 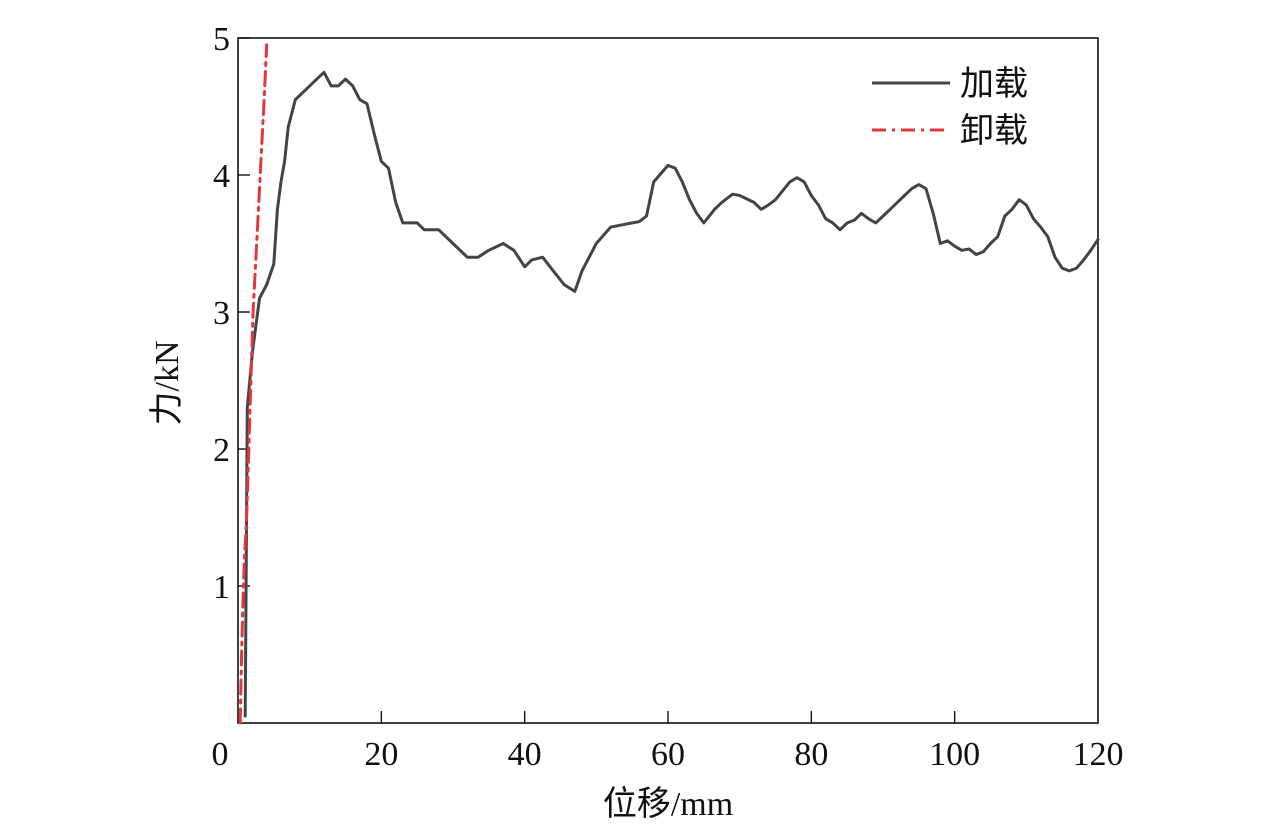 I want to click on x-tick-label: 120, so click(x=1098, y=754).